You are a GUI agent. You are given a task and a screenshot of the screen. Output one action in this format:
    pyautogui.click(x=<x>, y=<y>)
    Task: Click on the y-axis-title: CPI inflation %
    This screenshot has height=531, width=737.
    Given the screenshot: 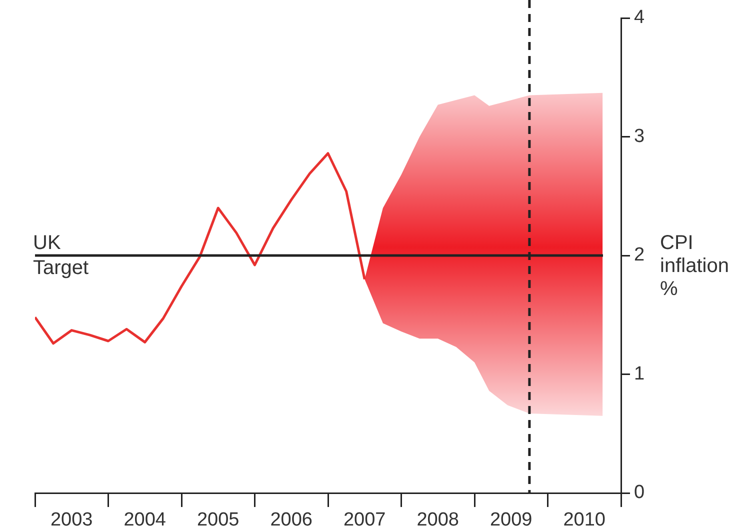 What is the action you would take?
    pyautogui.click(x=694, y=266)
    